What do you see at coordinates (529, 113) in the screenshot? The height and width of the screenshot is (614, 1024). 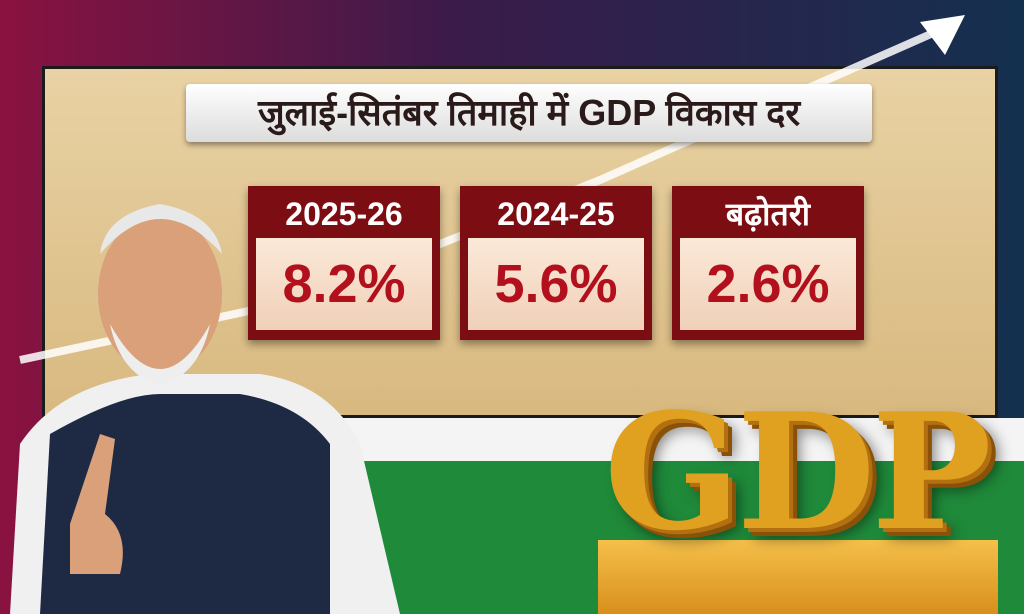 I see `headline: जुलाई-सितंबर तिमाही में GDP विकास दर` at bounding box center [529, 113].